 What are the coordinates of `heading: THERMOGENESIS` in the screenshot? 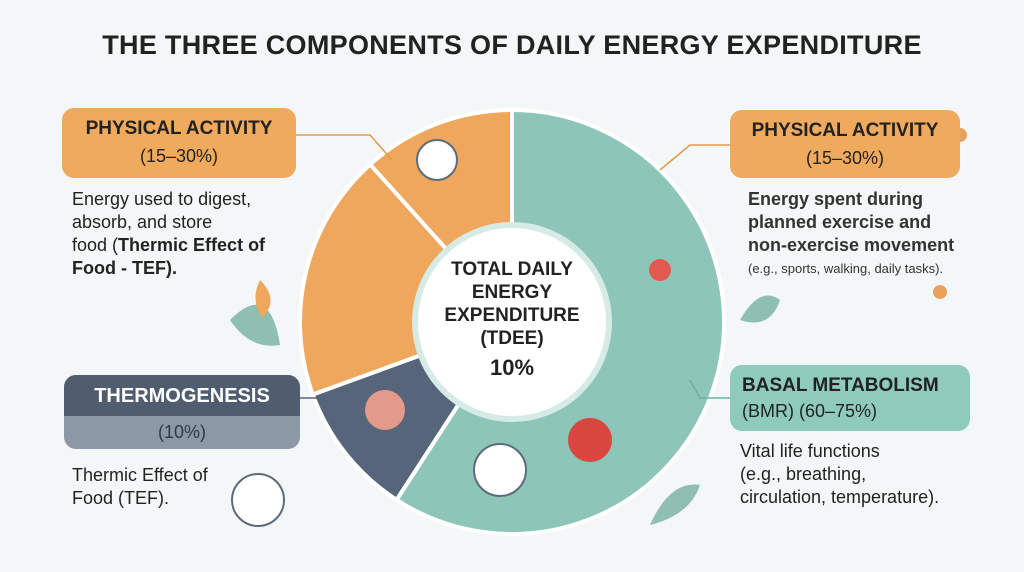 It's located at (182, 395).